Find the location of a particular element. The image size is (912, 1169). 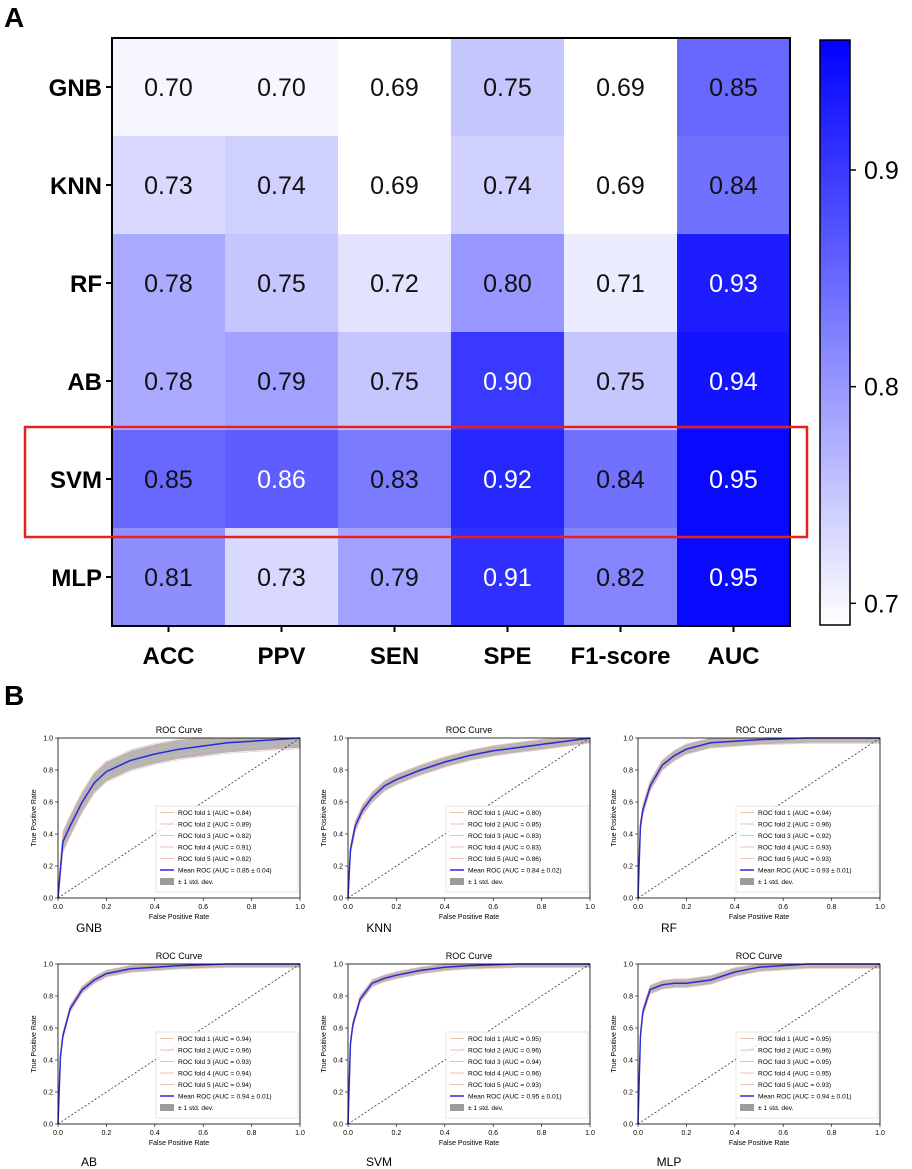

heatmap-value-label: 0.91 is located at coordinates (507, 578).